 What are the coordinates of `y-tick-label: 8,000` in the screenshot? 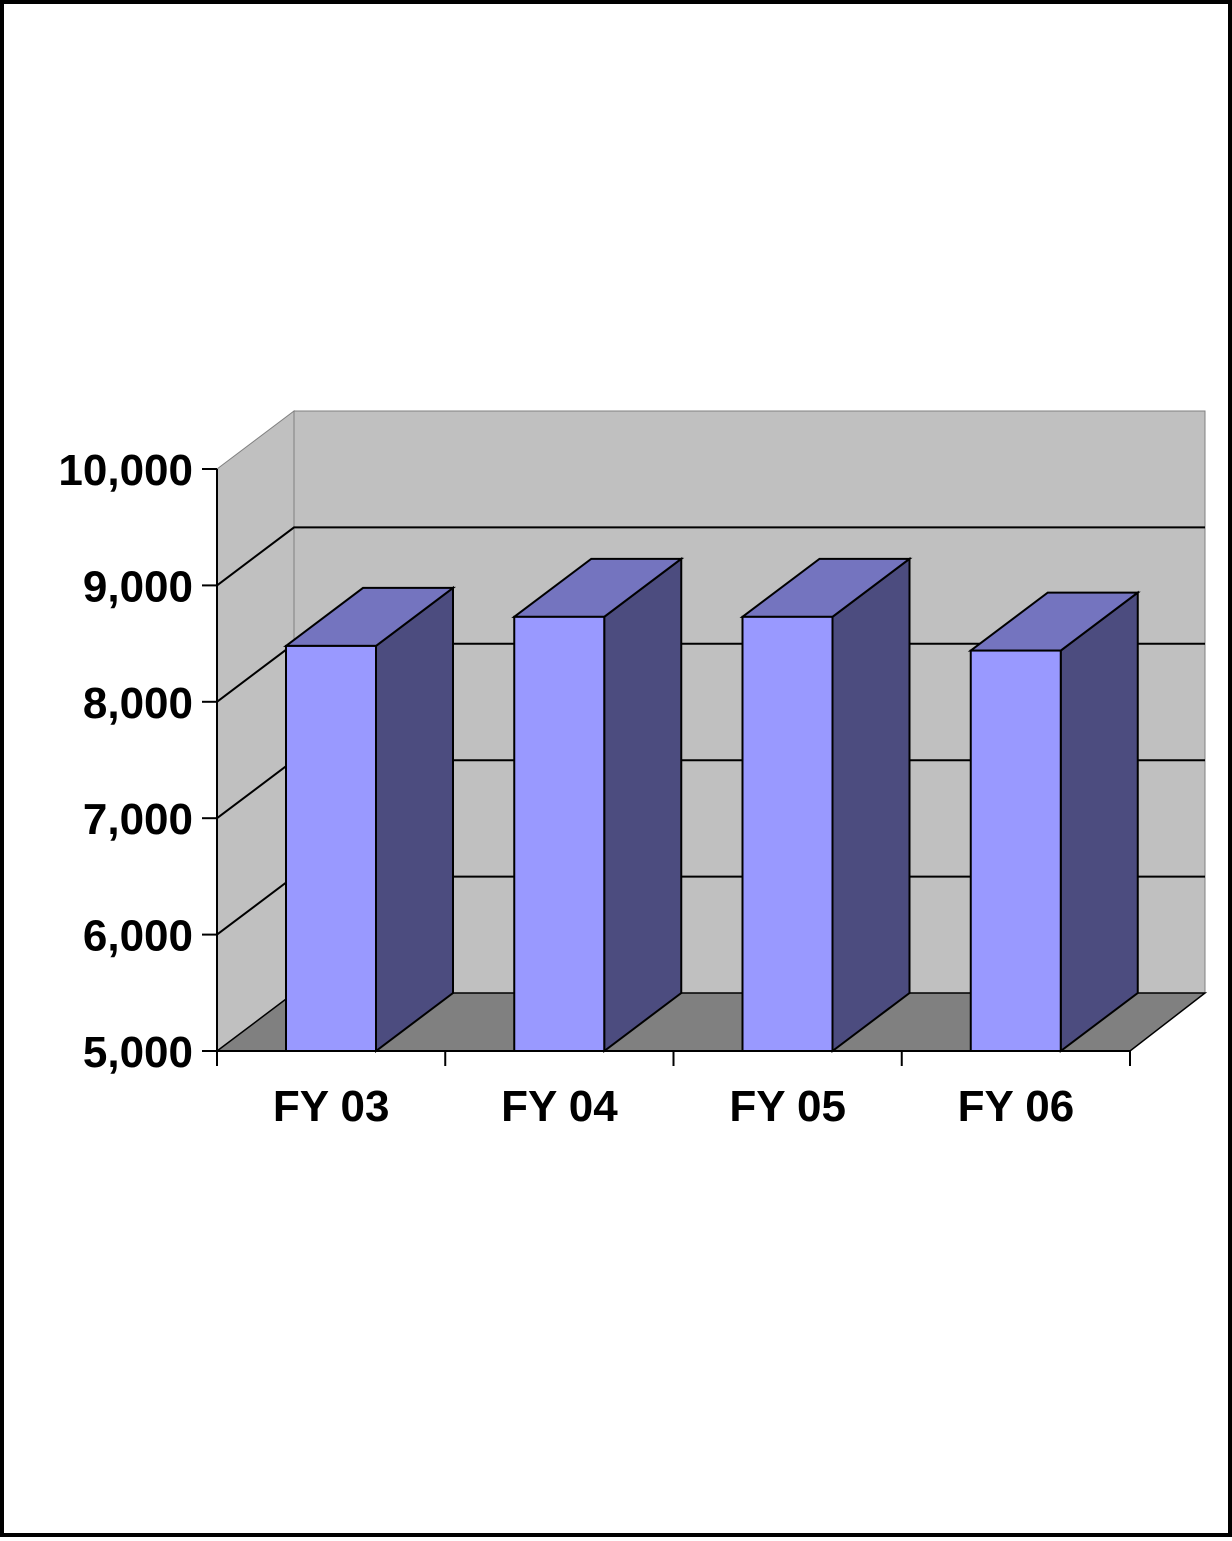 It's located at (138, 703).